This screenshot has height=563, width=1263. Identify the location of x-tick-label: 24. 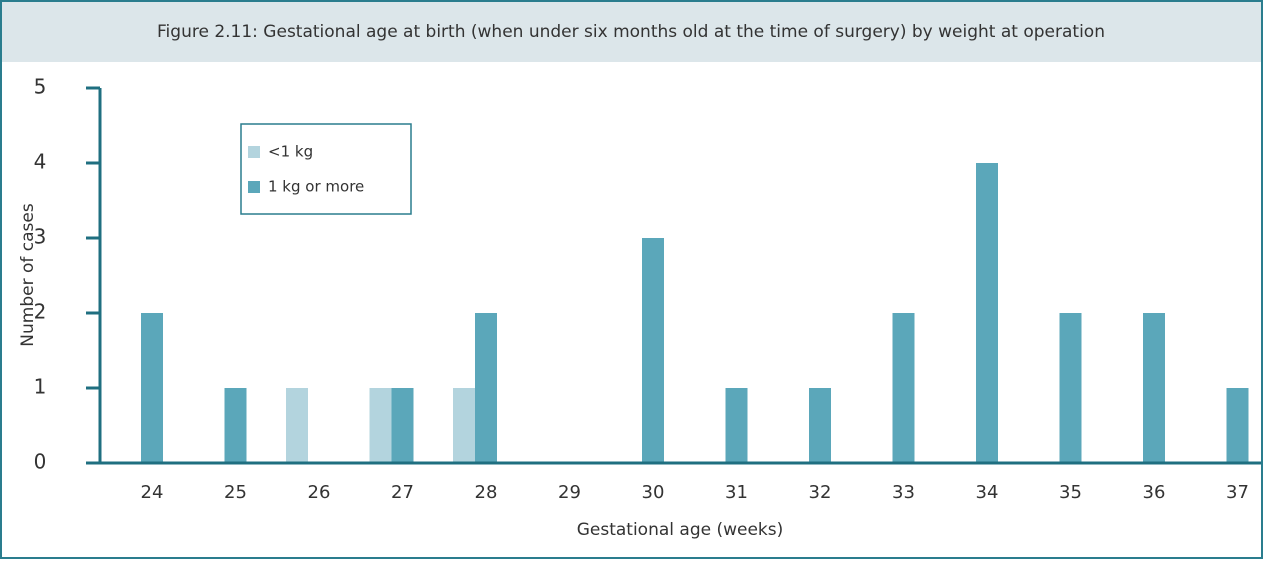
(152, 492).